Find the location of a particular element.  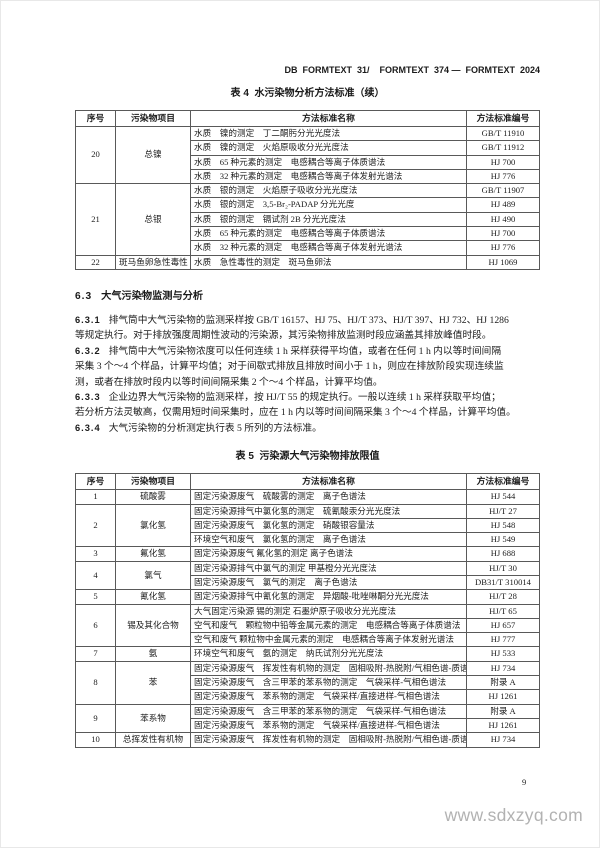

cell-method-code: GB/T 11912 is located at coordinates (503, 148).